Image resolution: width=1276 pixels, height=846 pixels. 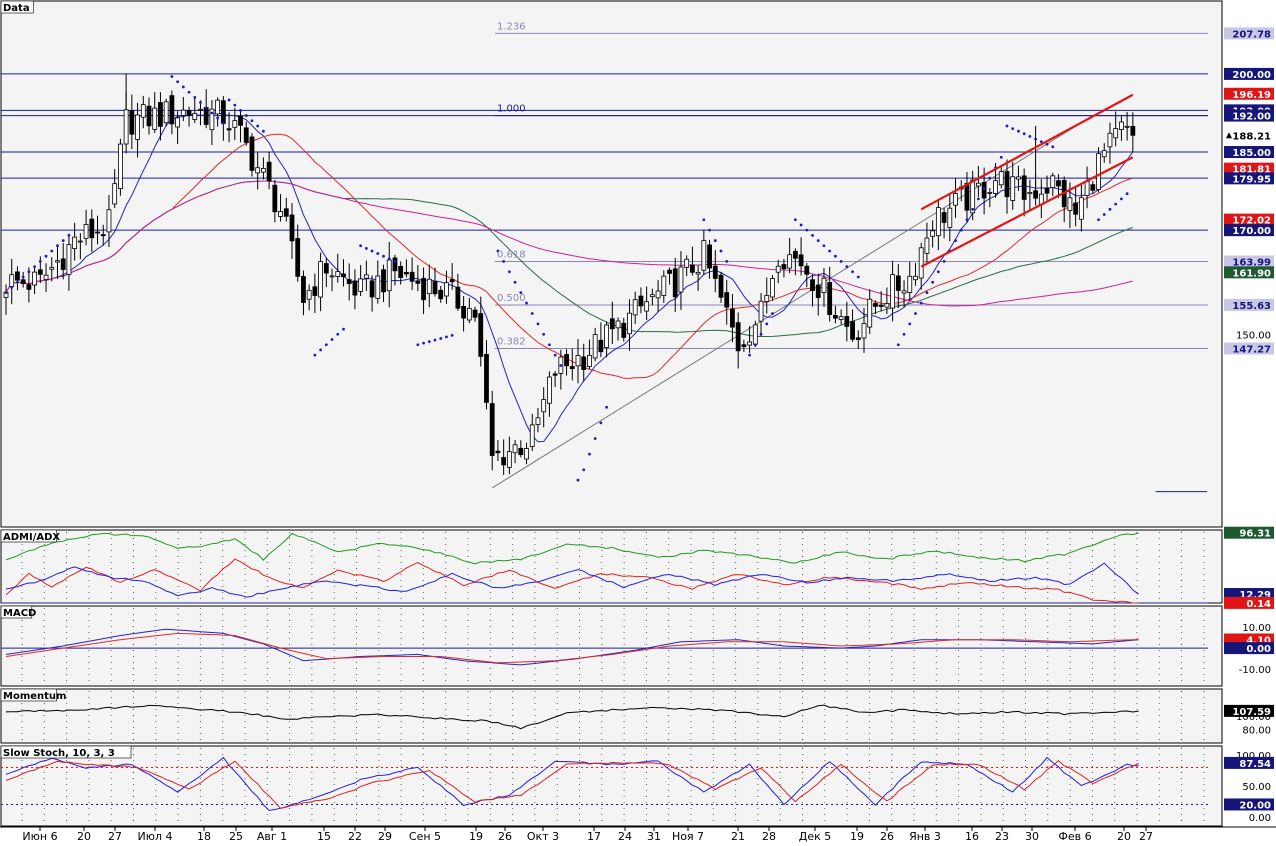 I want to click on indicator-label: 4.10, so click(x=1258, y=640).